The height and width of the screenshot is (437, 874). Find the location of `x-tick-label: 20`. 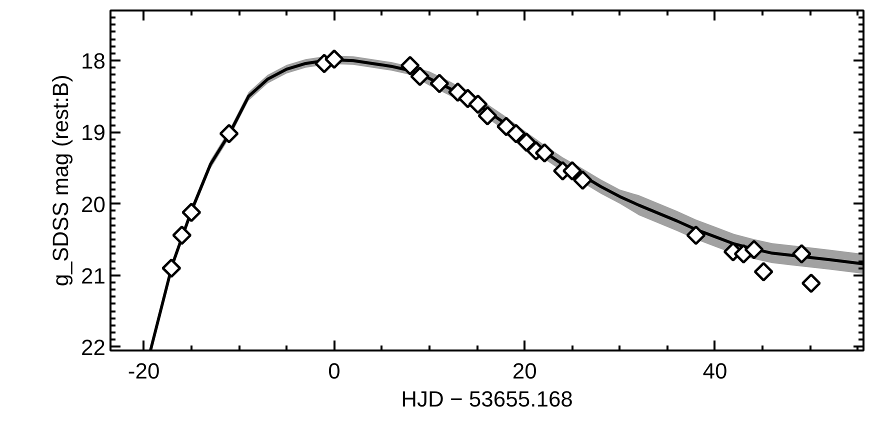

x-tick-label: 20 is located at coordinates (524, 371).